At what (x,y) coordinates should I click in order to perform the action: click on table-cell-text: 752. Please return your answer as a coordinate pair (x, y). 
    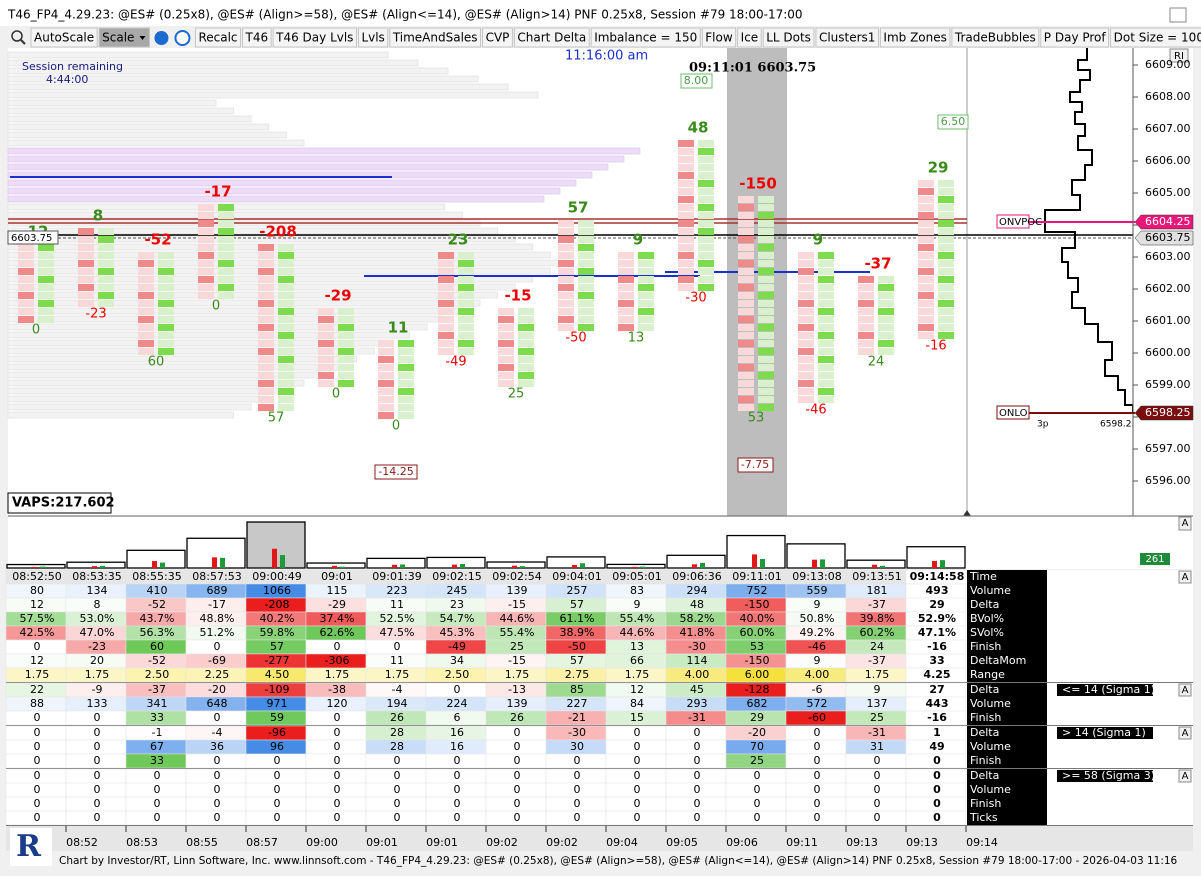
    Looking at the image, I should click on (757, 590).